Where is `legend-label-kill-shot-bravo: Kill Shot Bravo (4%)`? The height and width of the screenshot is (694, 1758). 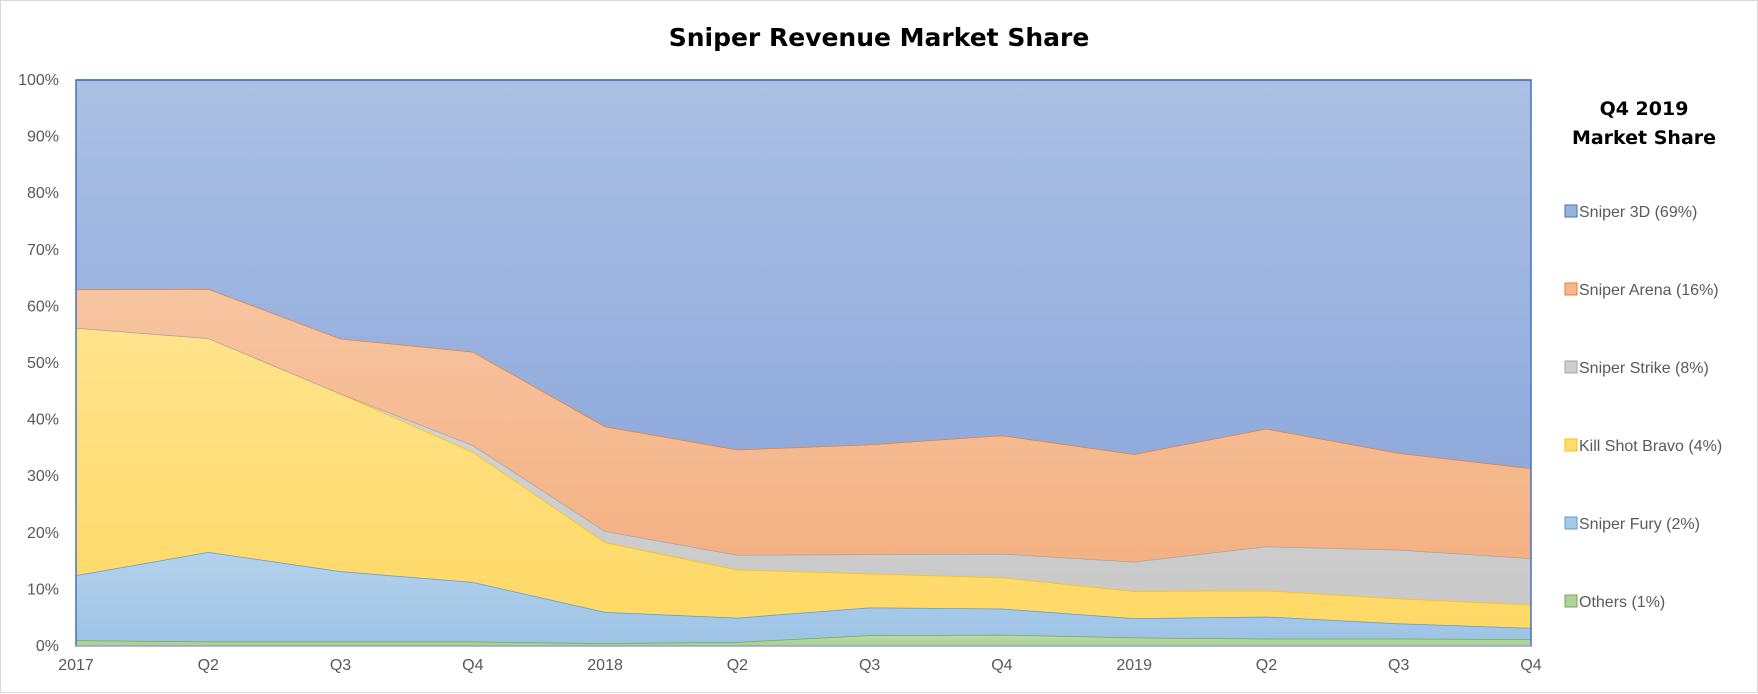
legend-label-kill-shot-bravo: Kill Shot Bravo (4%) is located at coordinates (1650, 446).